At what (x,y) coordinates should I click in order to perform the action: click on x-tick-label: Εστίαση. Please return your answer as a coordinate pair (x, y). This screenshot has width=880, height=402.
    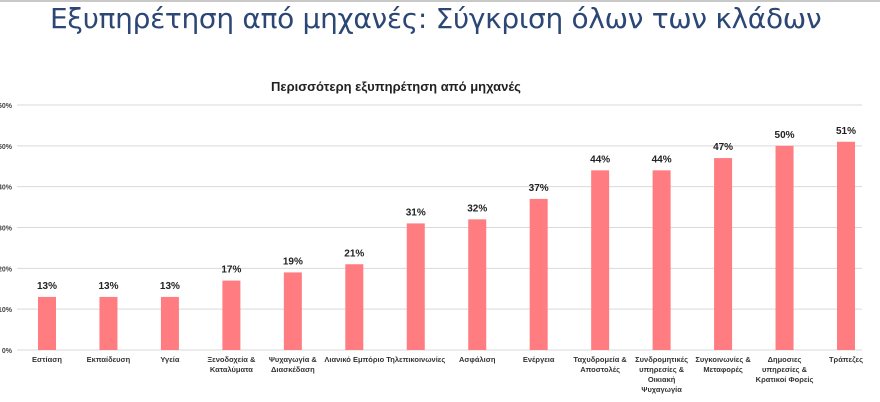
    Looking at the image, I should click on (47, 359).